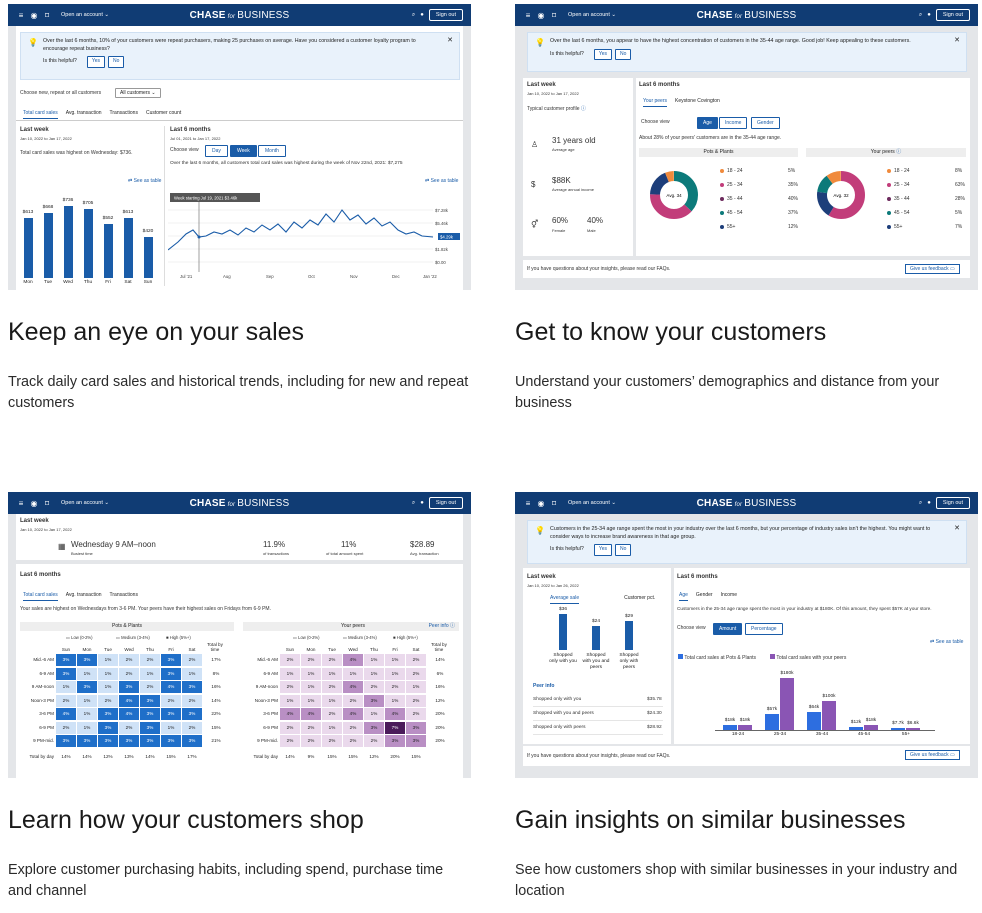 The width and height of the screenshot is (982, 913). What do you see at coordinates (886, 152) in the screenshot?
I see `your-peers-header: Your peers ⓘ` at bounding box center [886, 152].